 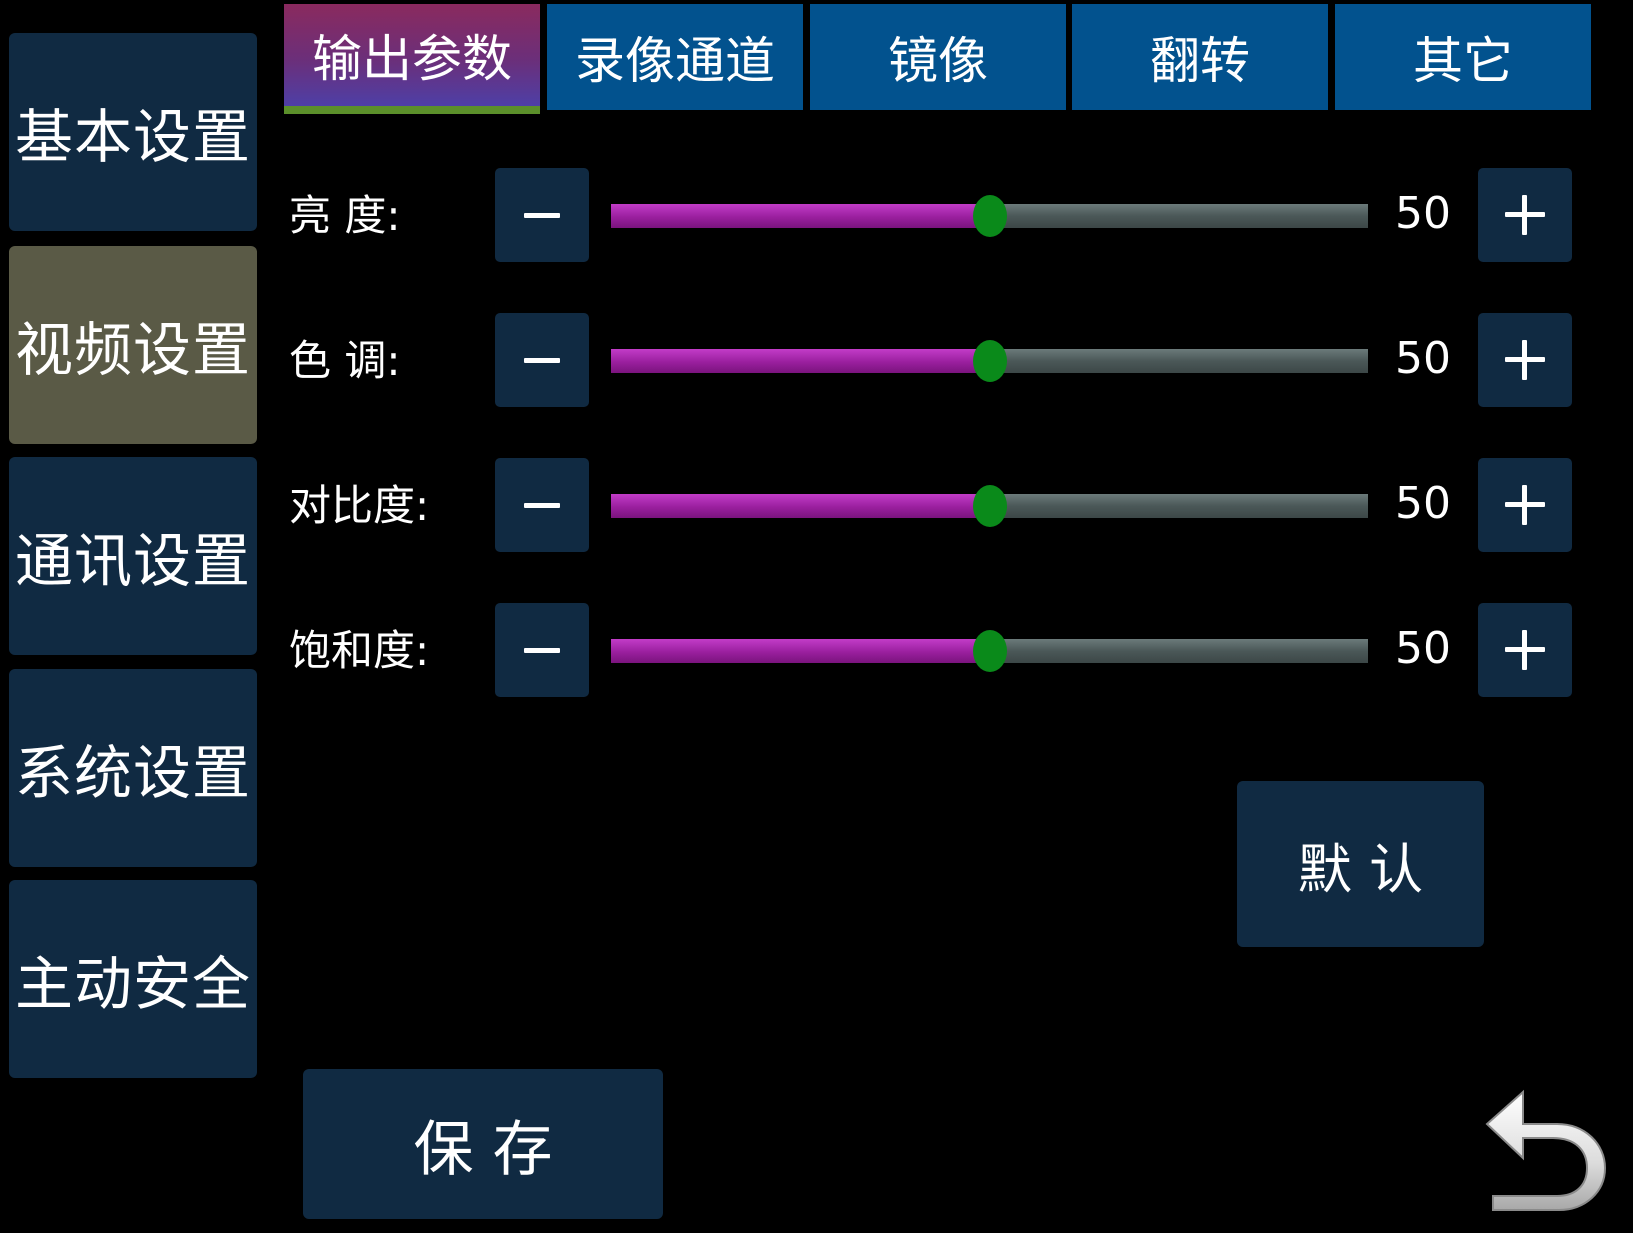 What do you see at coordinates (483, 1149) in the screenshot?
I see `save-button-label: 保 存` at bounding box center [483, 1149].